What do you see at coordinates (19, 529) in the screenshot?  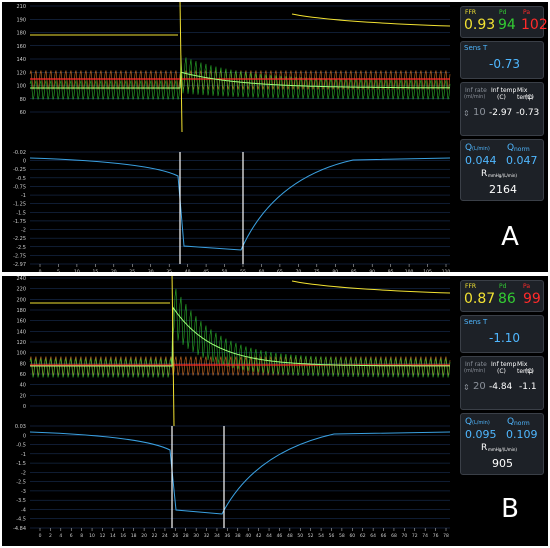 I see `temperature-tick-label: -4.84` at bounding box center [19, 529].